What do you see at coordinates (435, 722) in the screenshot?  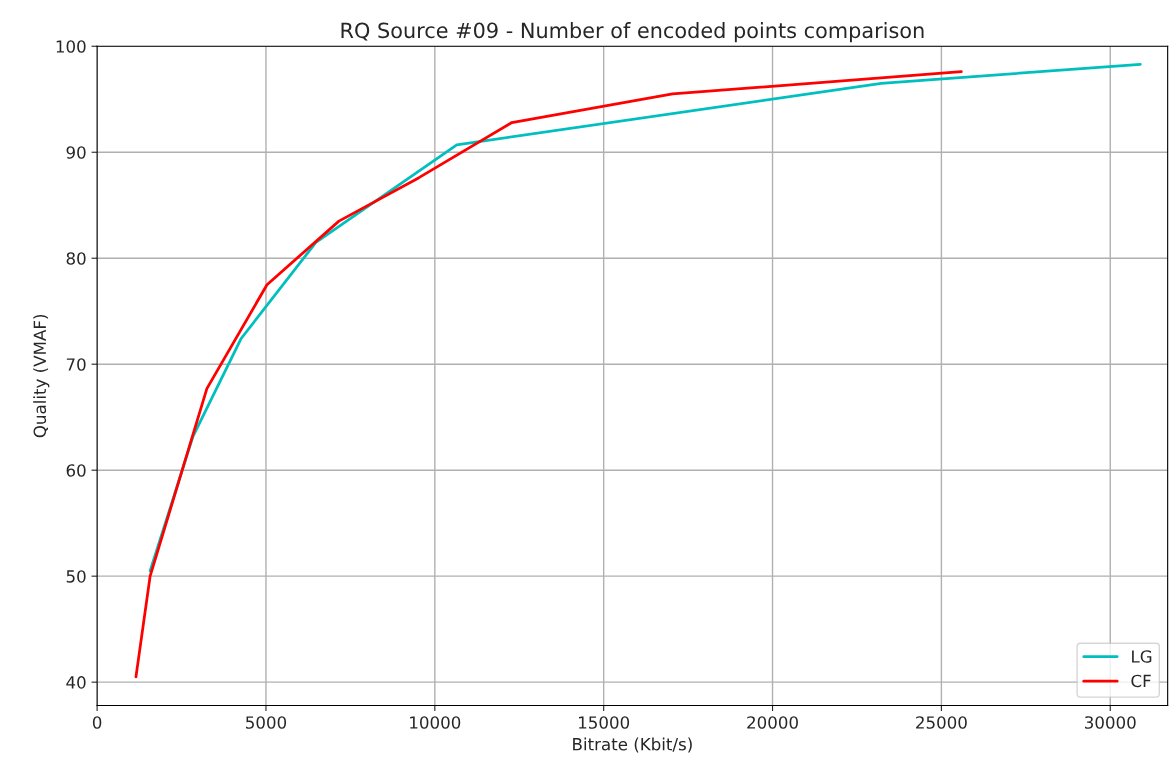 I see `x-tick-label: 10000` at bounding box center [435, 722].